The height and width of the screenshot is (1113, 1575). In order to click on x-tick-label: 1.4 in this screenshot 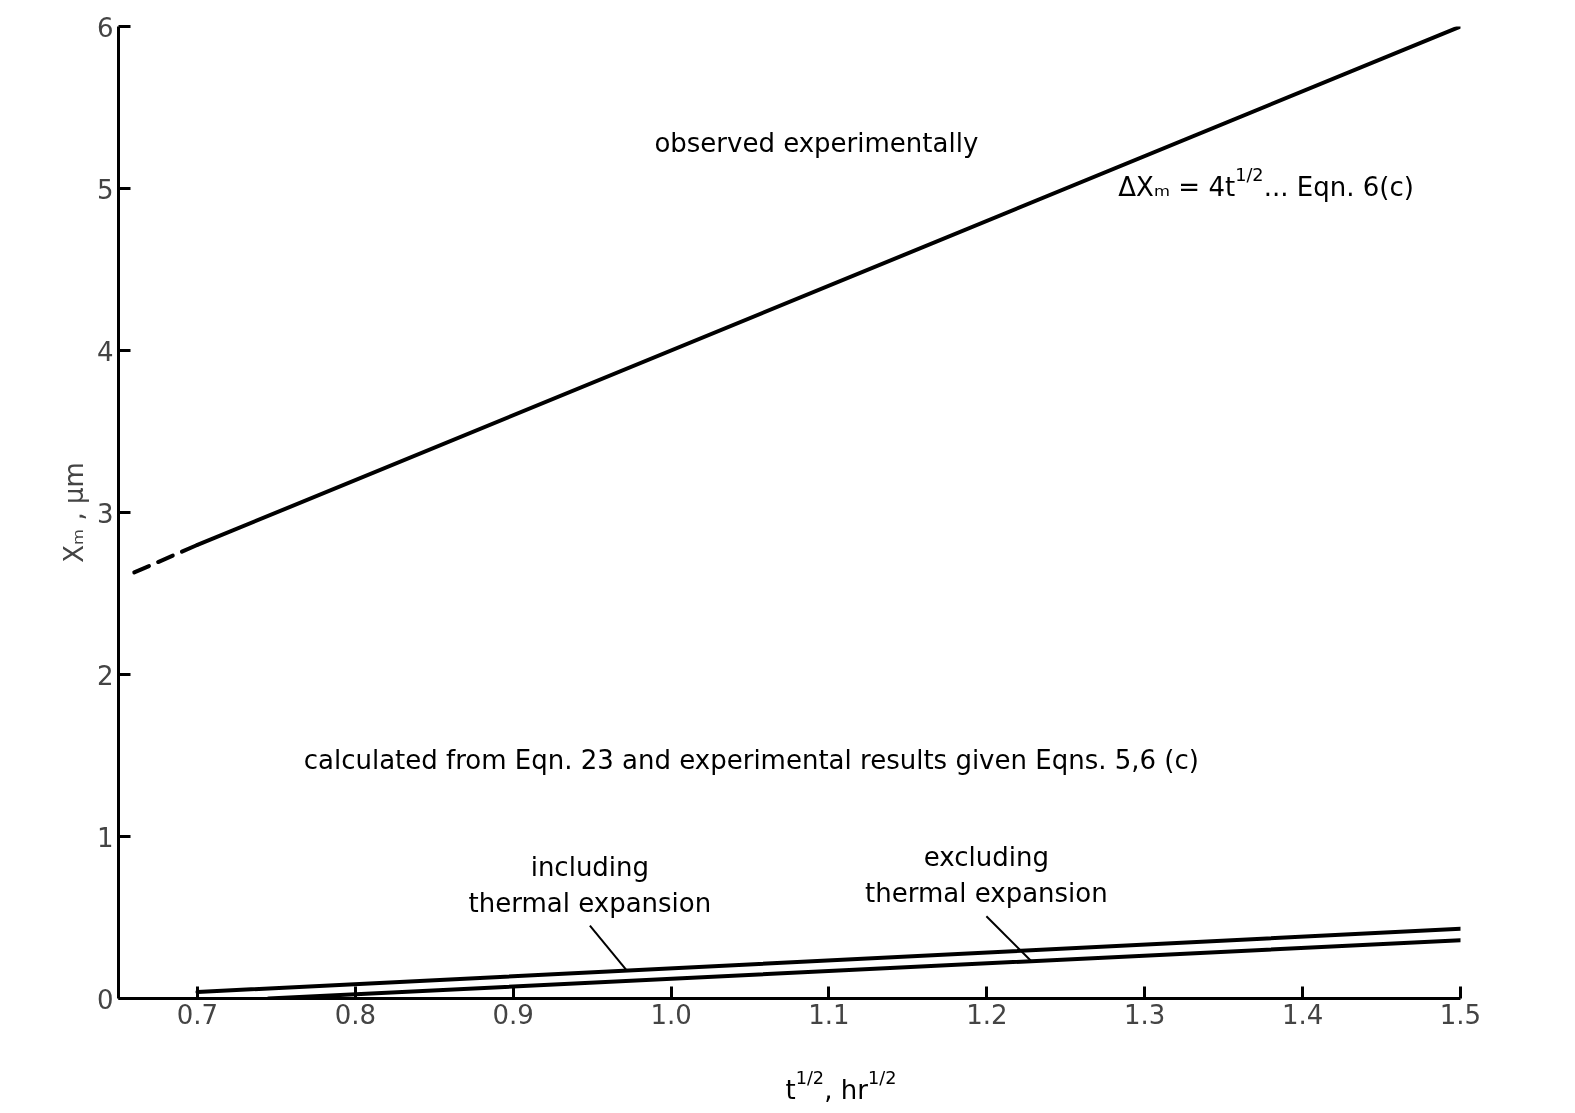, I will do `click(1302, 1014)`.